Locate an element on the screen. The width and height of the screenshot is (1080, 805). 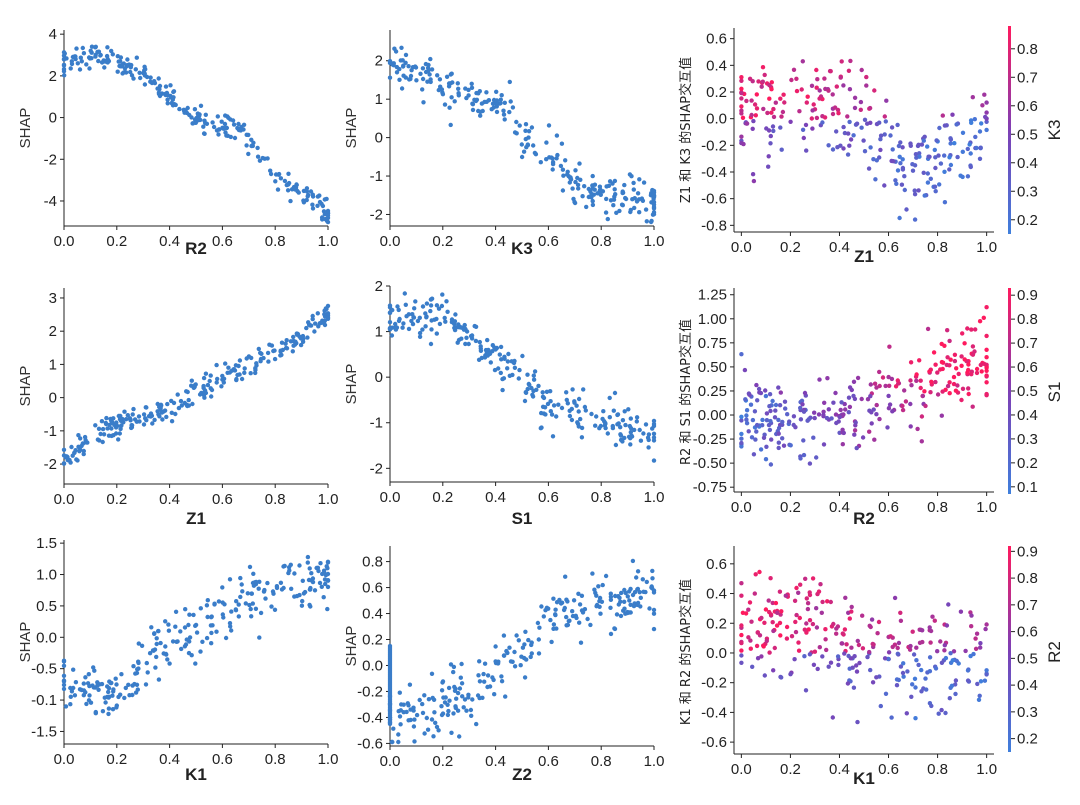
colorbar-tick-label: 0.3 is located at coordinates (1027, 712).